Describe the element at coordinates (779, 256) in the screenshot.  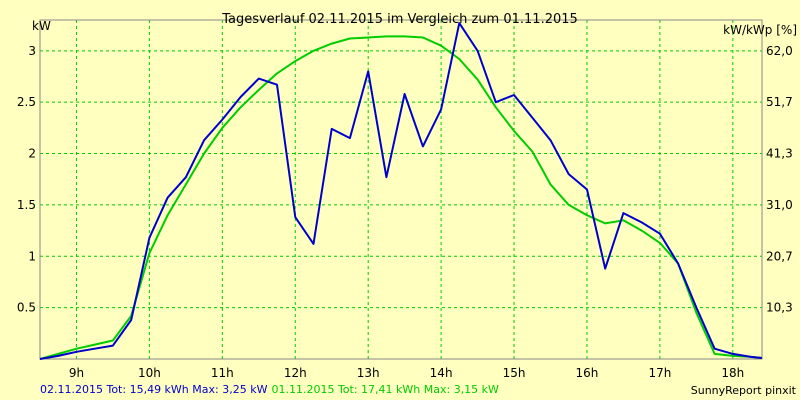
I see `y-right-tick-label: 20,7` at that location.